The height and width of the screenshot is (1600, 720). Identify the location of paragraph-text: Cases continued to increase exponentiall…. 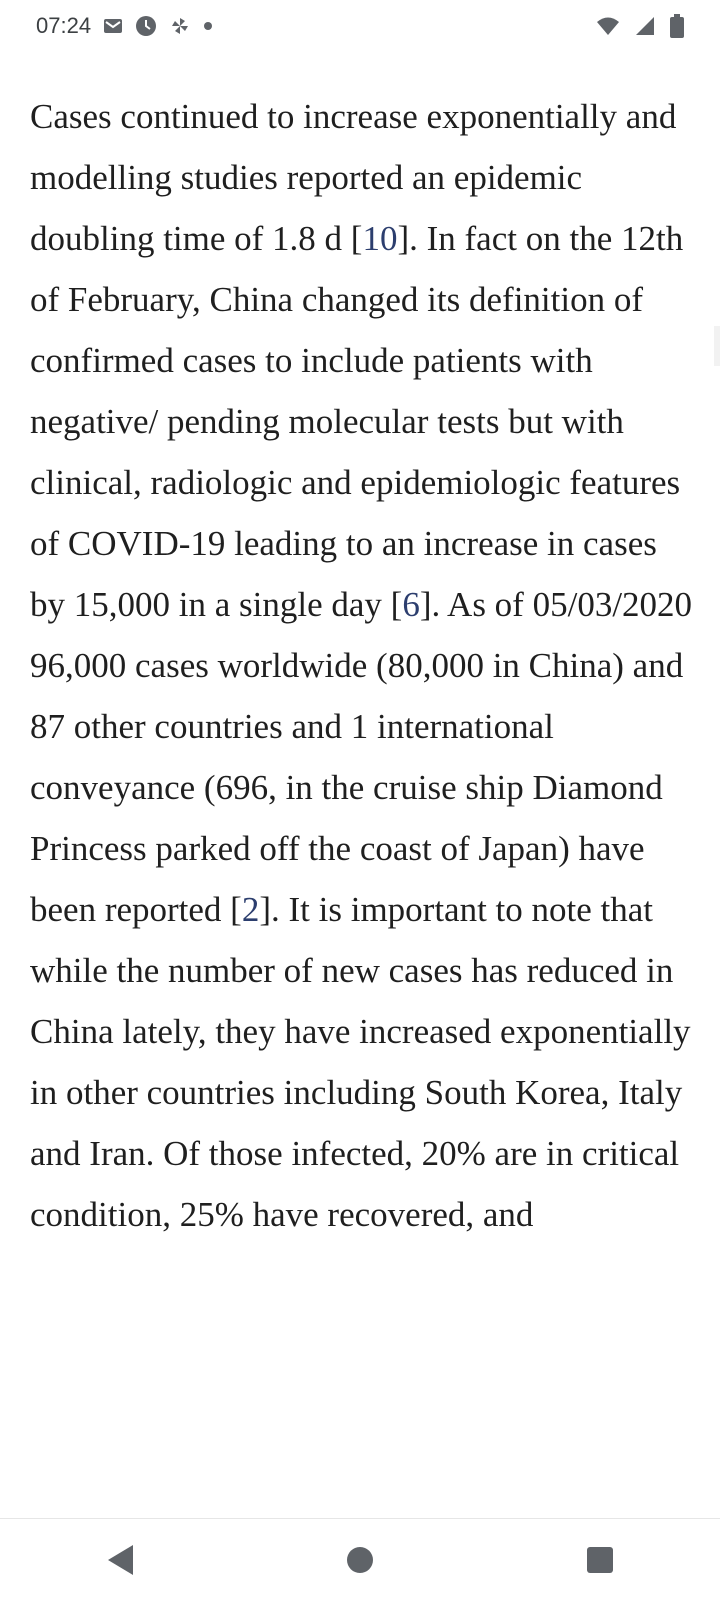
(353, 177).